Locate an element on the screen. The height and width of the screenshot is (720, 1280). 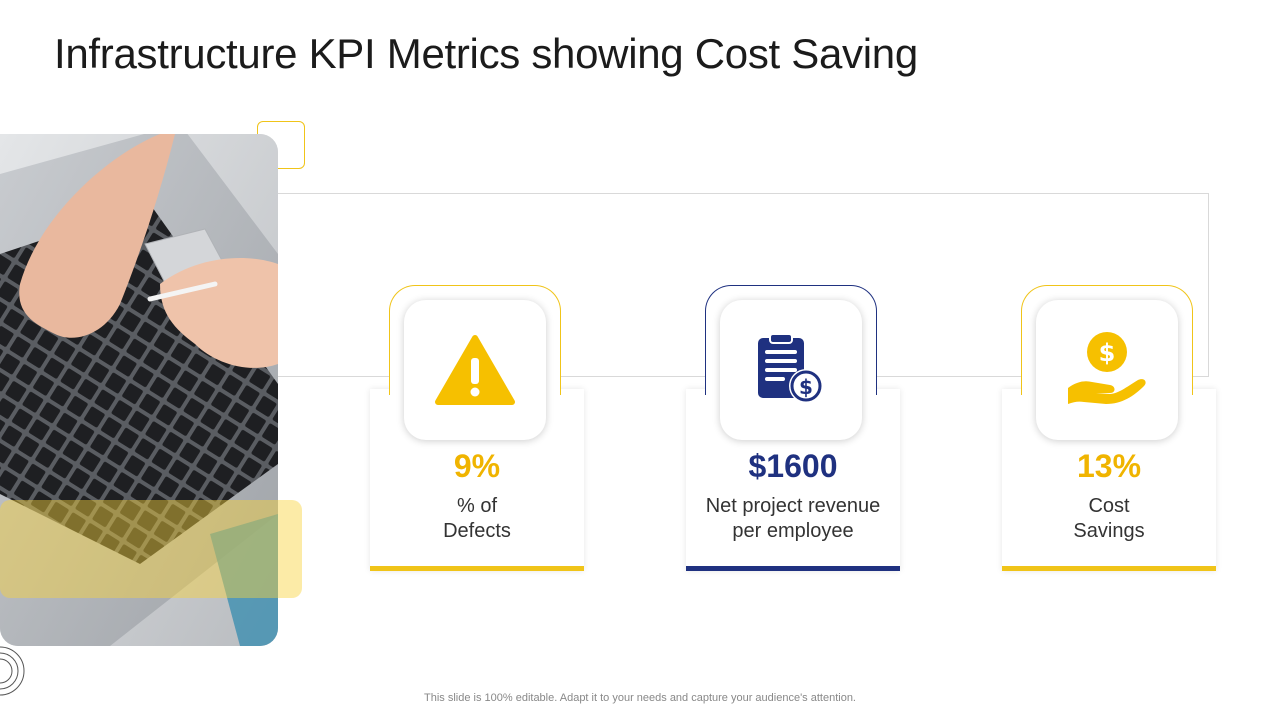
kpi-label: Net project revenue per employee is located at coordinates (793, 519).